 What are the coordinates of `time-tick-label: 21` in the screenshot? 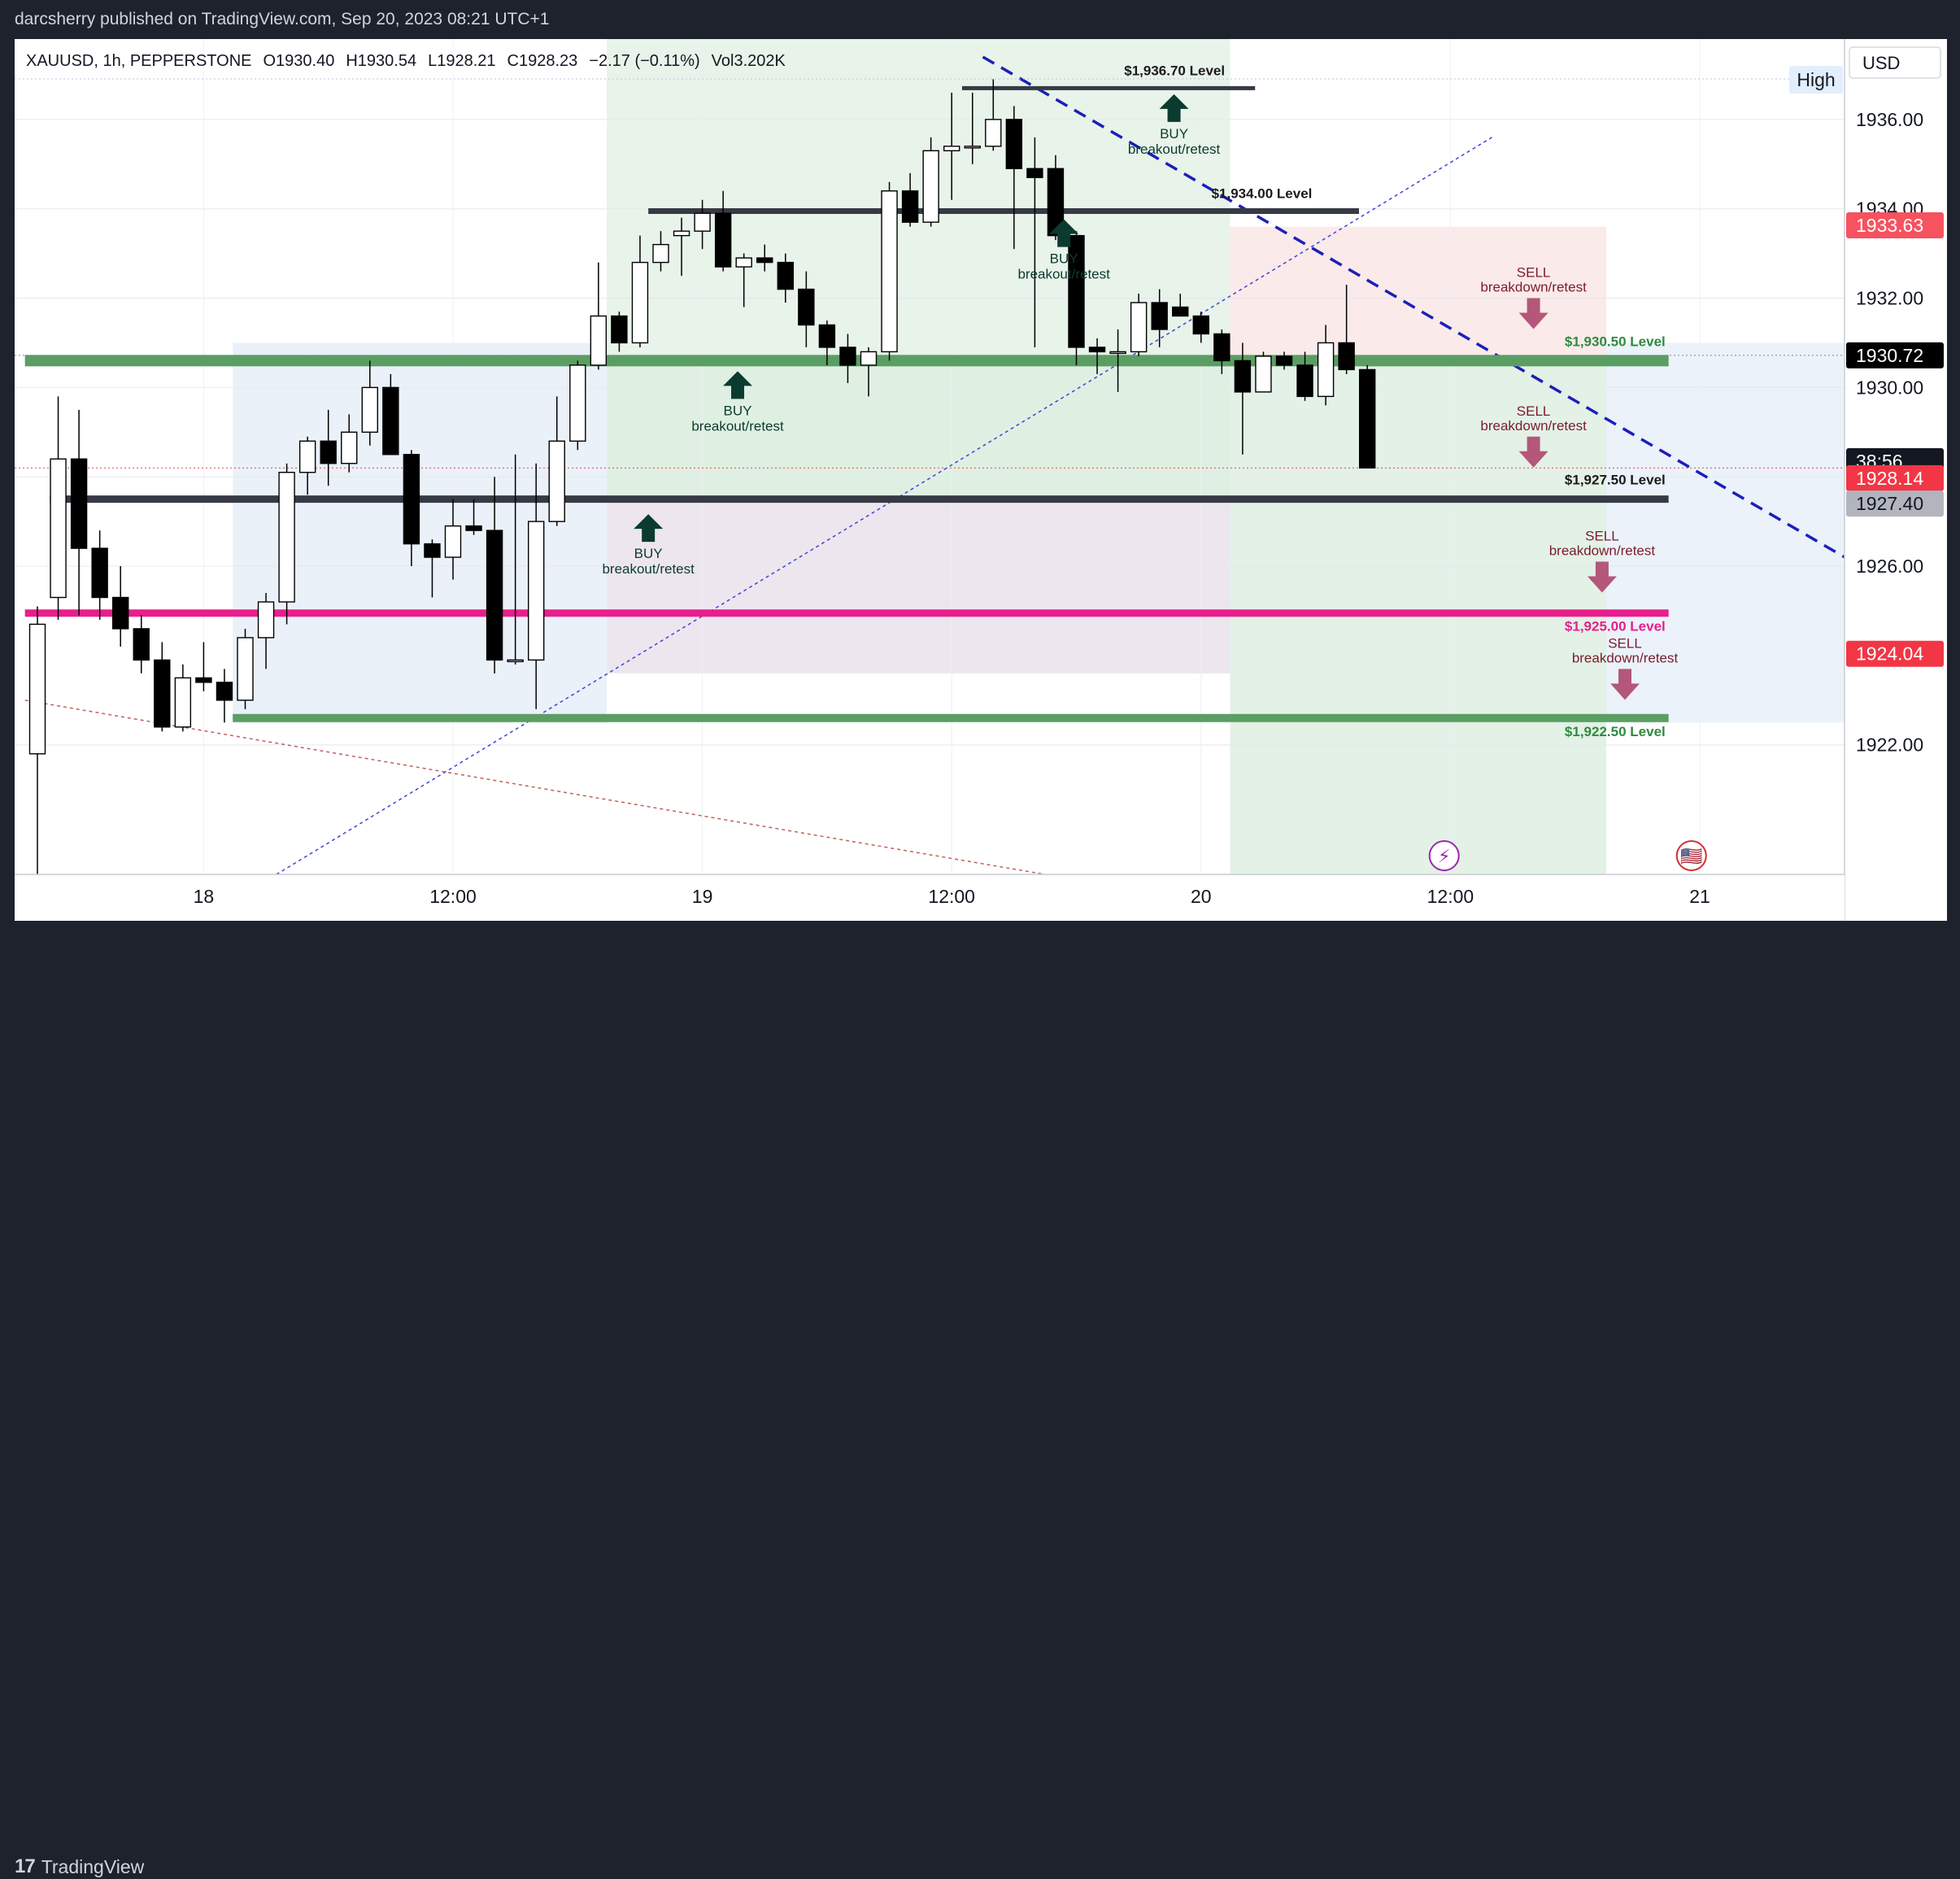 It's located at (1699, 896).